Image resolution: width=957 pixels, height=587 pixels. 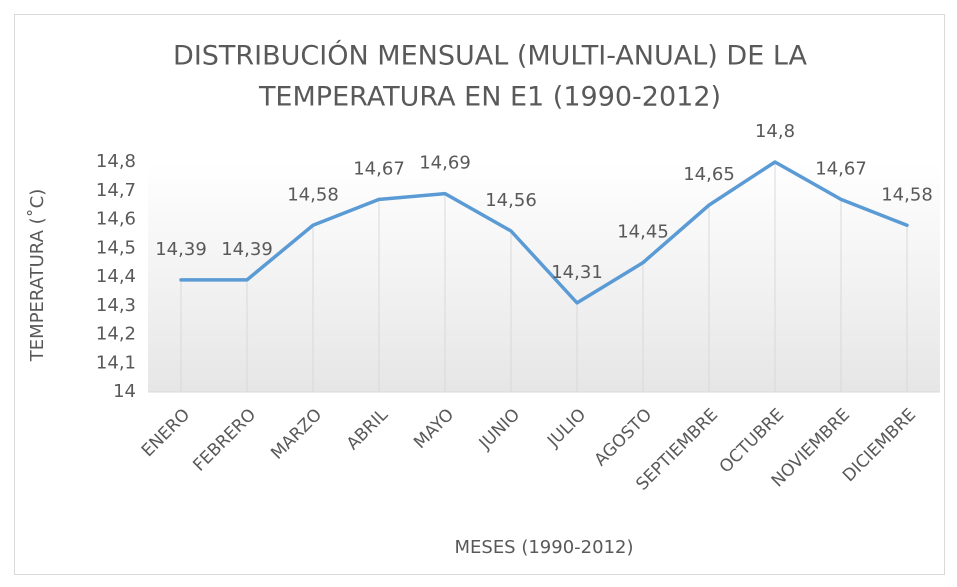 I want to click on data-label: 14,56, so click(x=511, y=200).